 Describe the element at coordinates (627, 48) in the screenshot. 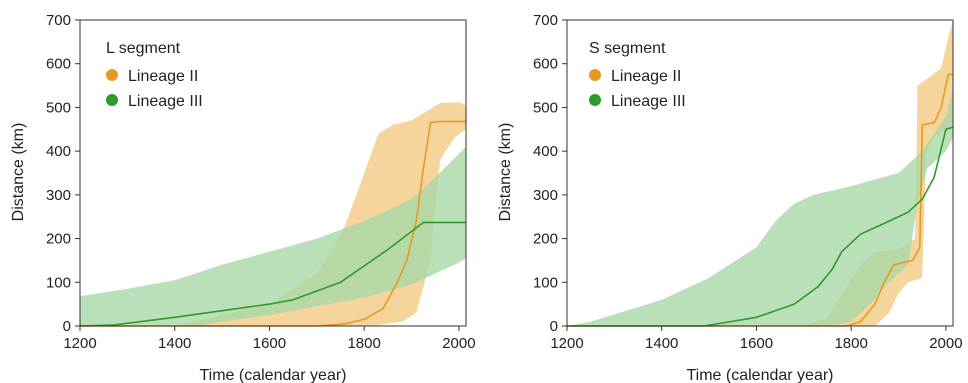

I see `legend-title: S segment` at that location.